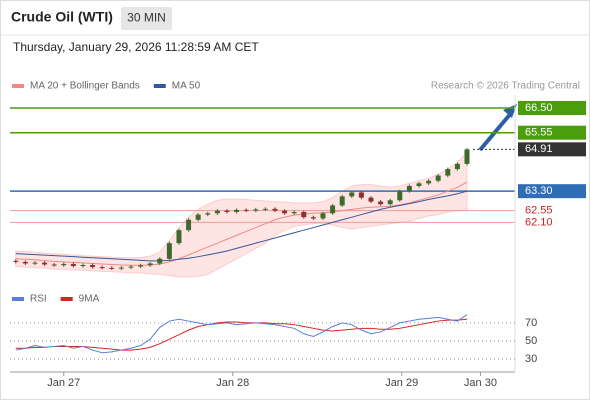 This screenshot has width=590, height=400. What do you see at coordinates (63, 383) in the screenshot?
I see `x-tick-label: Jan 27` at bounding box center [63, 383].